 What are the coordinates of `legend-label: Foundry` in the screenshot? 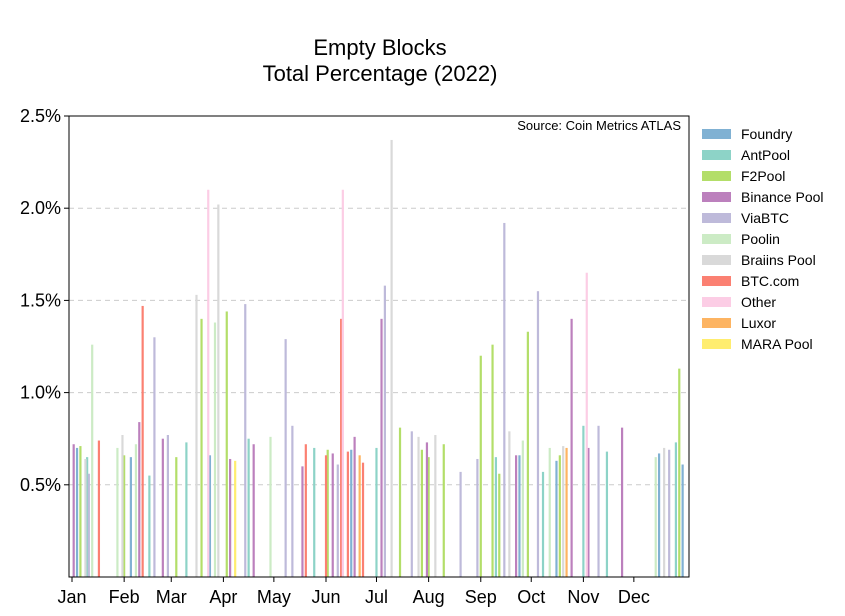 It's located at (766, 134).